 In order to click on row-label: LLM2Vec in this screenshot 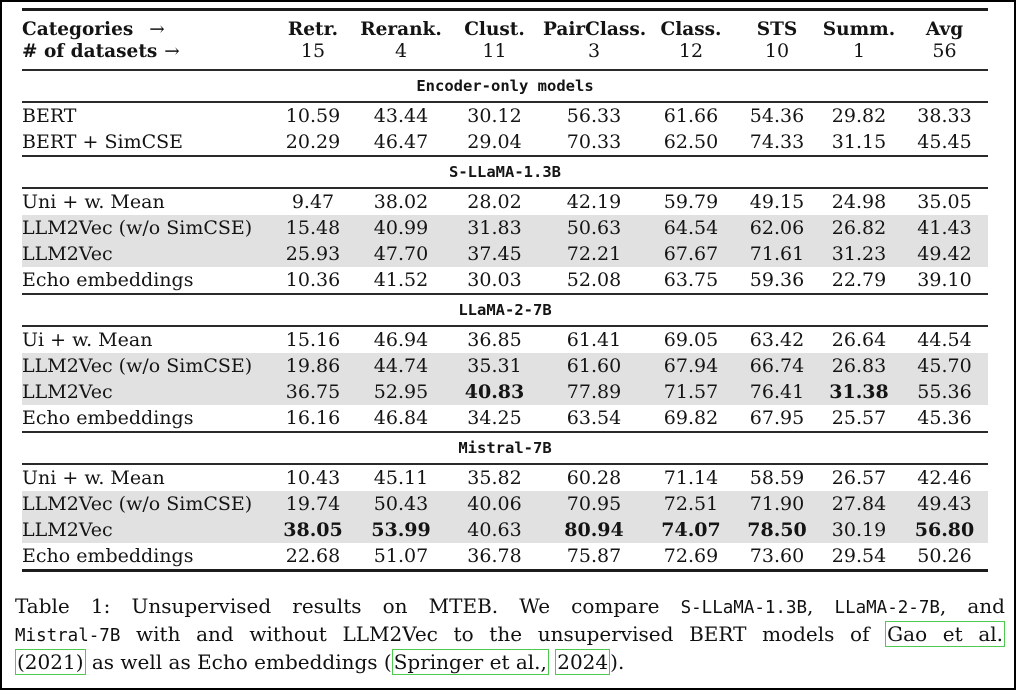, I will do `click(146, 530)`.